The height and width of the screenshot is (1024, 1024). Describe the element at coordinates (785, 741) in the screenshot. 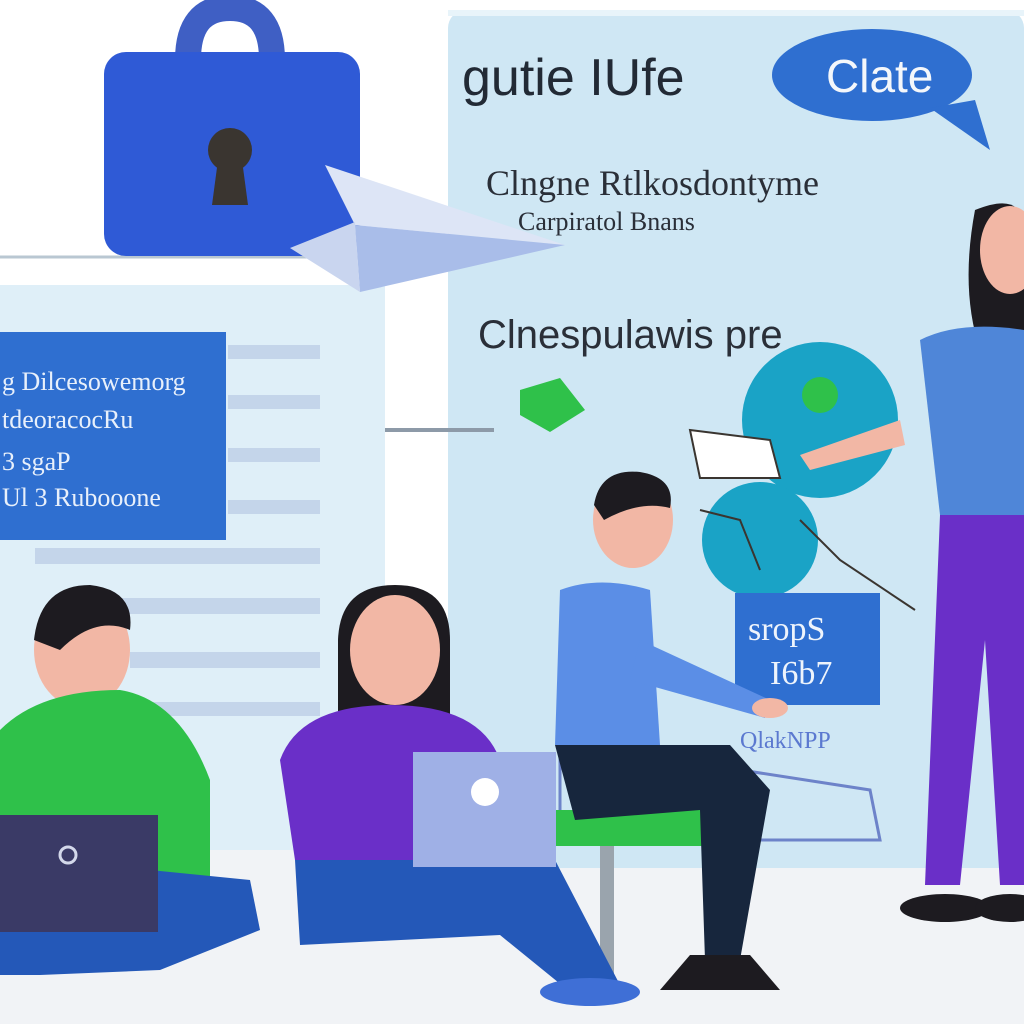

I see `board-caption: QlakNPP` at that location.